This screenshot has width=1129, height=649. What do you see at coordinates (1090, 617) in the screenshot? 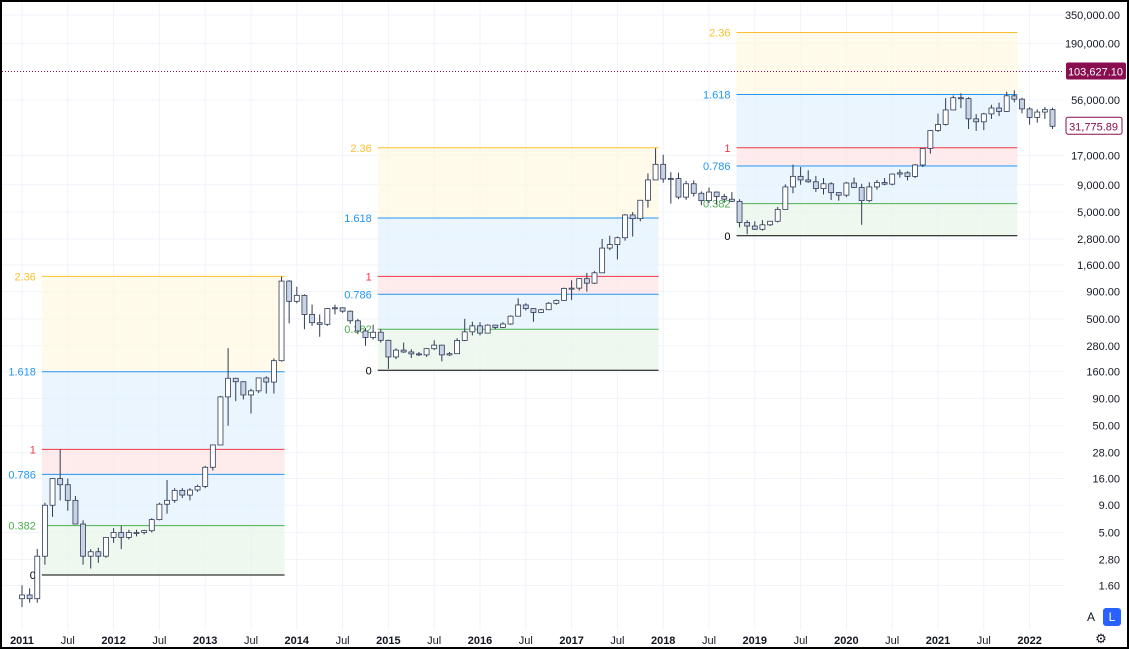
I see `auto-scale-button: A` at bounding box center [1090, 617].